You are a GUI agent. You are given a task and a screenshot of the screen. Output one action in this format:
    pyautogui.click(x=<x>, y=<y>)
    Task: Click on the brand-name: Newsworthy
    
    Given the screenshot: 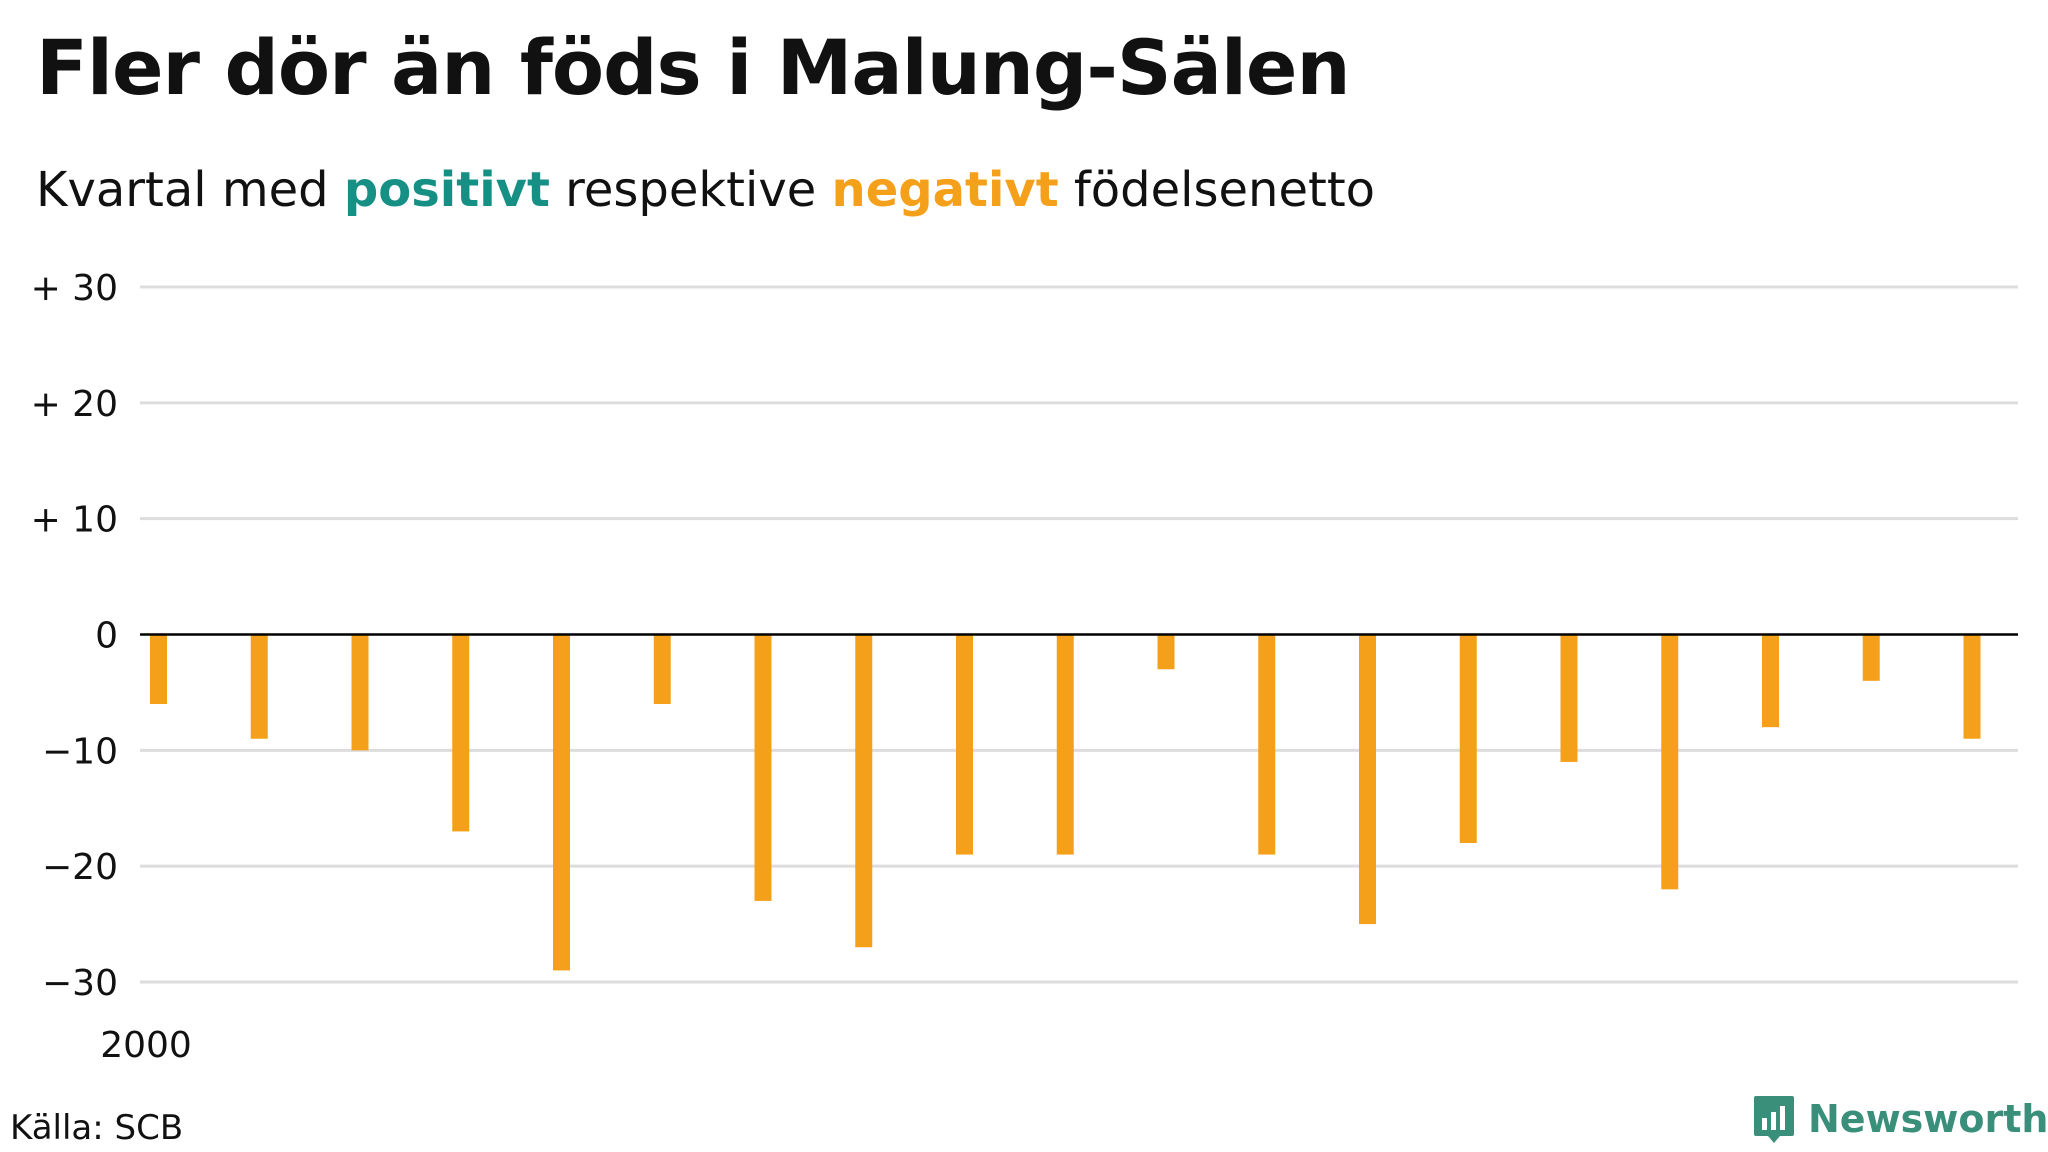 What is the action you would take?
    pyautogui.click(x=1928, y=1119)
    